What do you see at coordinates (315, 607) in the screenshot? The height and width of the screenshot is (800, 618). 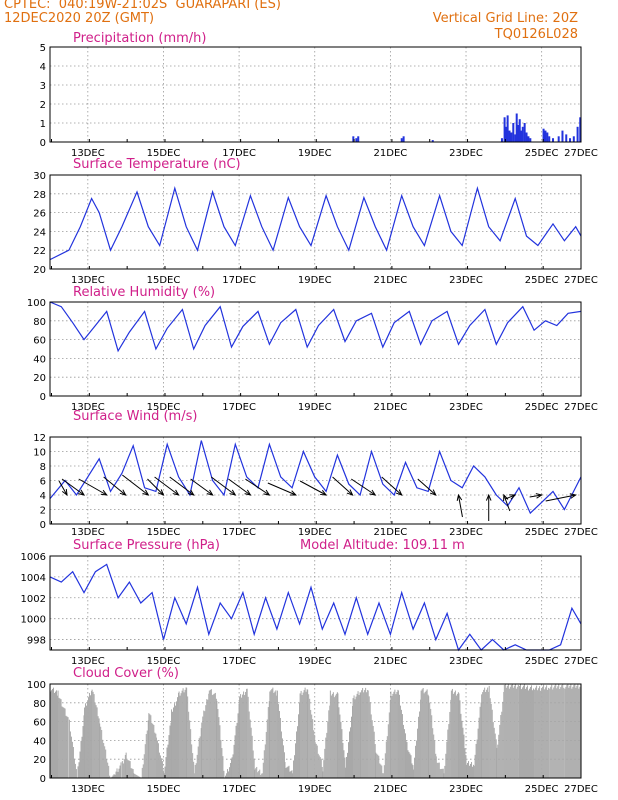 I see `series-line` at bounding box center [315, 607].